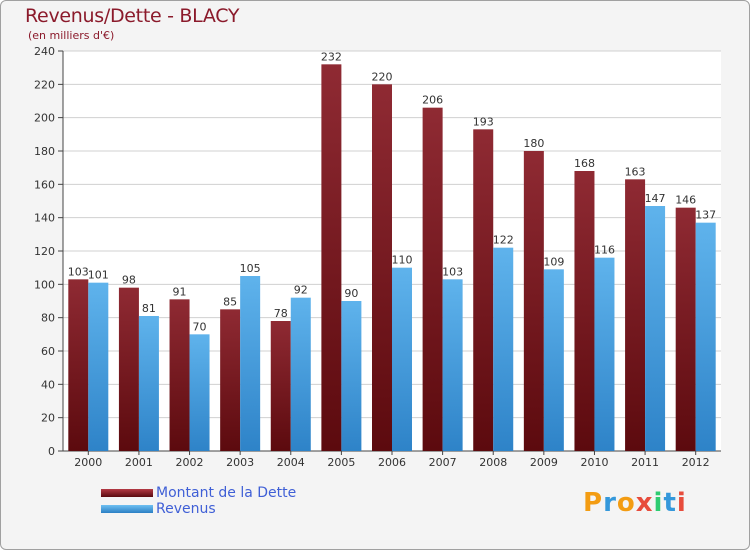  I want to click on data-label-dette: 220, so click(382, 76).